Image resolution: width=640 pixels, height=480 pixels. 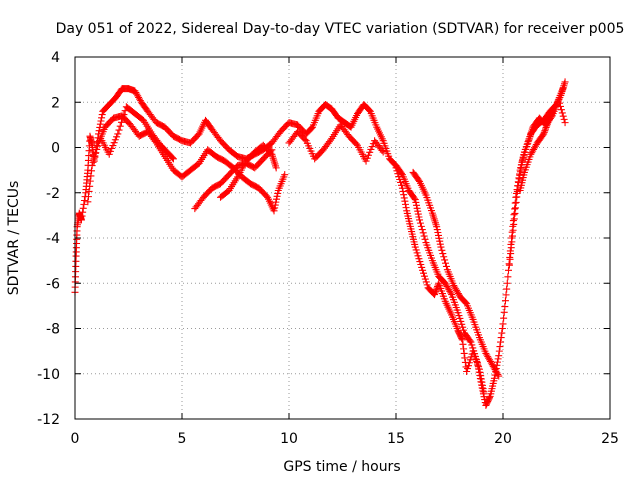 I want to click on x-tick-label: 15, so click(x=396, y=439).